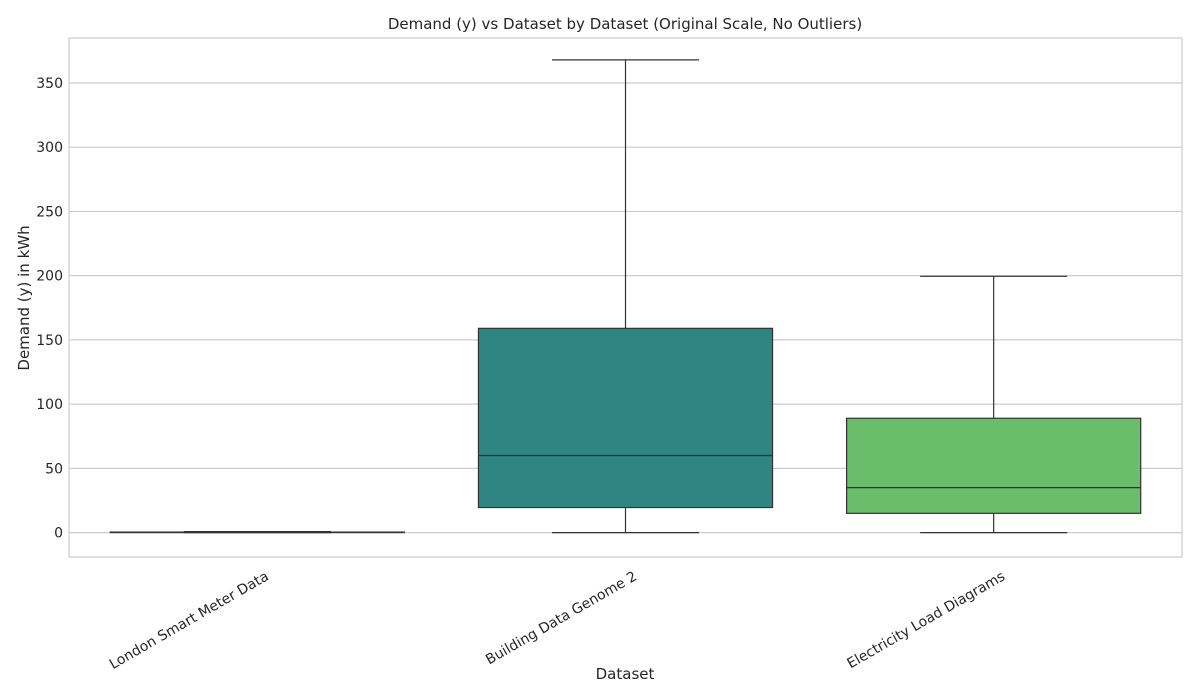  Describe the element at coordinates (58, 534) in the screenshot. I see `y-tick-label-0: 0` at that location.